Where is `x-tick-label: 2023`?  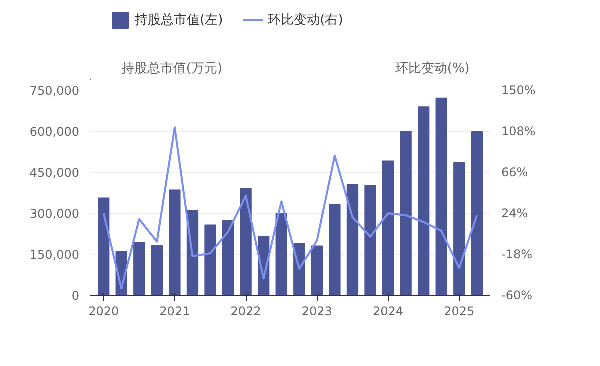 x-tick-label: 2023 is located at coordinates (317, 311).